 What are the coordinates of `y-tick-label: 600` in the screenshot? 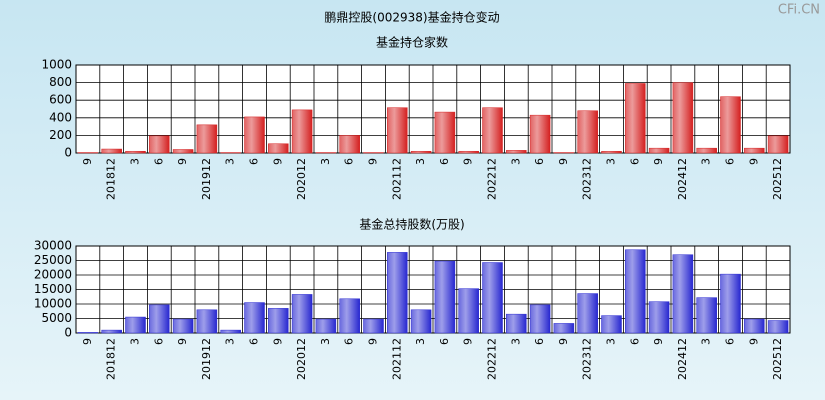 It's located at (60, 100).